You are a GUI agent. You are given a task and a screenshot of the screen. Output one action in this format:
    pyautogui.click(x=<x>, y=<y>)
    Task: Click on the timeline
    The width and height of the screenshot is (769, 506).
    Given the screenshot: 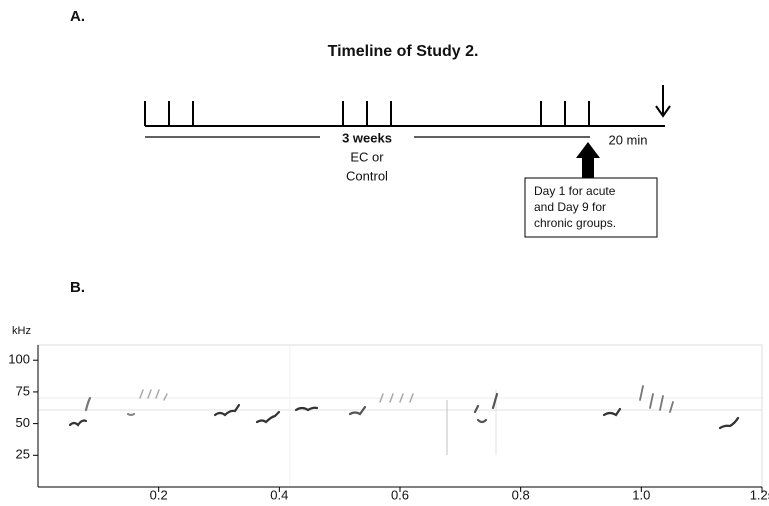 What is the action you would take?
    pyautogui.click(x=404, y=114)
    